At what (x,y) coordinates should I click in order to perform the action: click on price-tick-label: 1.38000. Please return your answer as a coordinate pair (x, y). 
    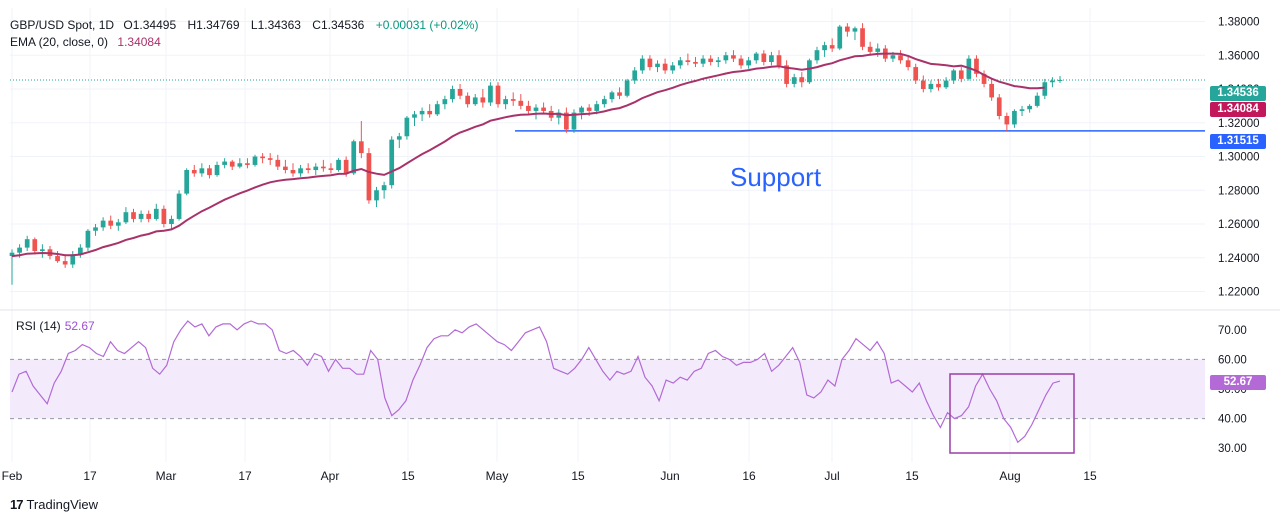
    Looking at the image, I should click on (1239, 23).